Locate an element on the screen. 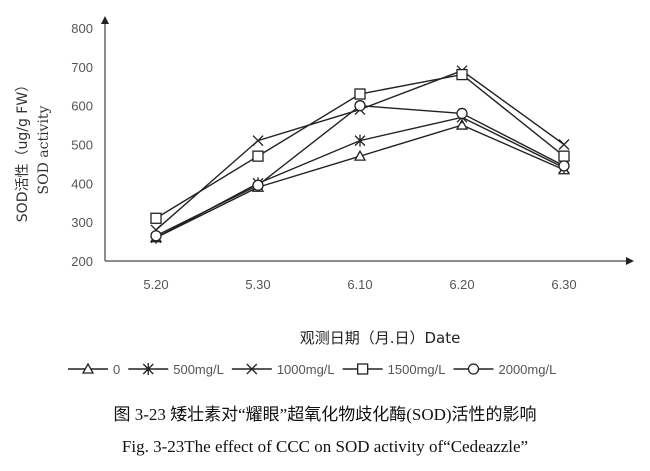  y-tick-label: 400 is located at coordinates (82, 183).